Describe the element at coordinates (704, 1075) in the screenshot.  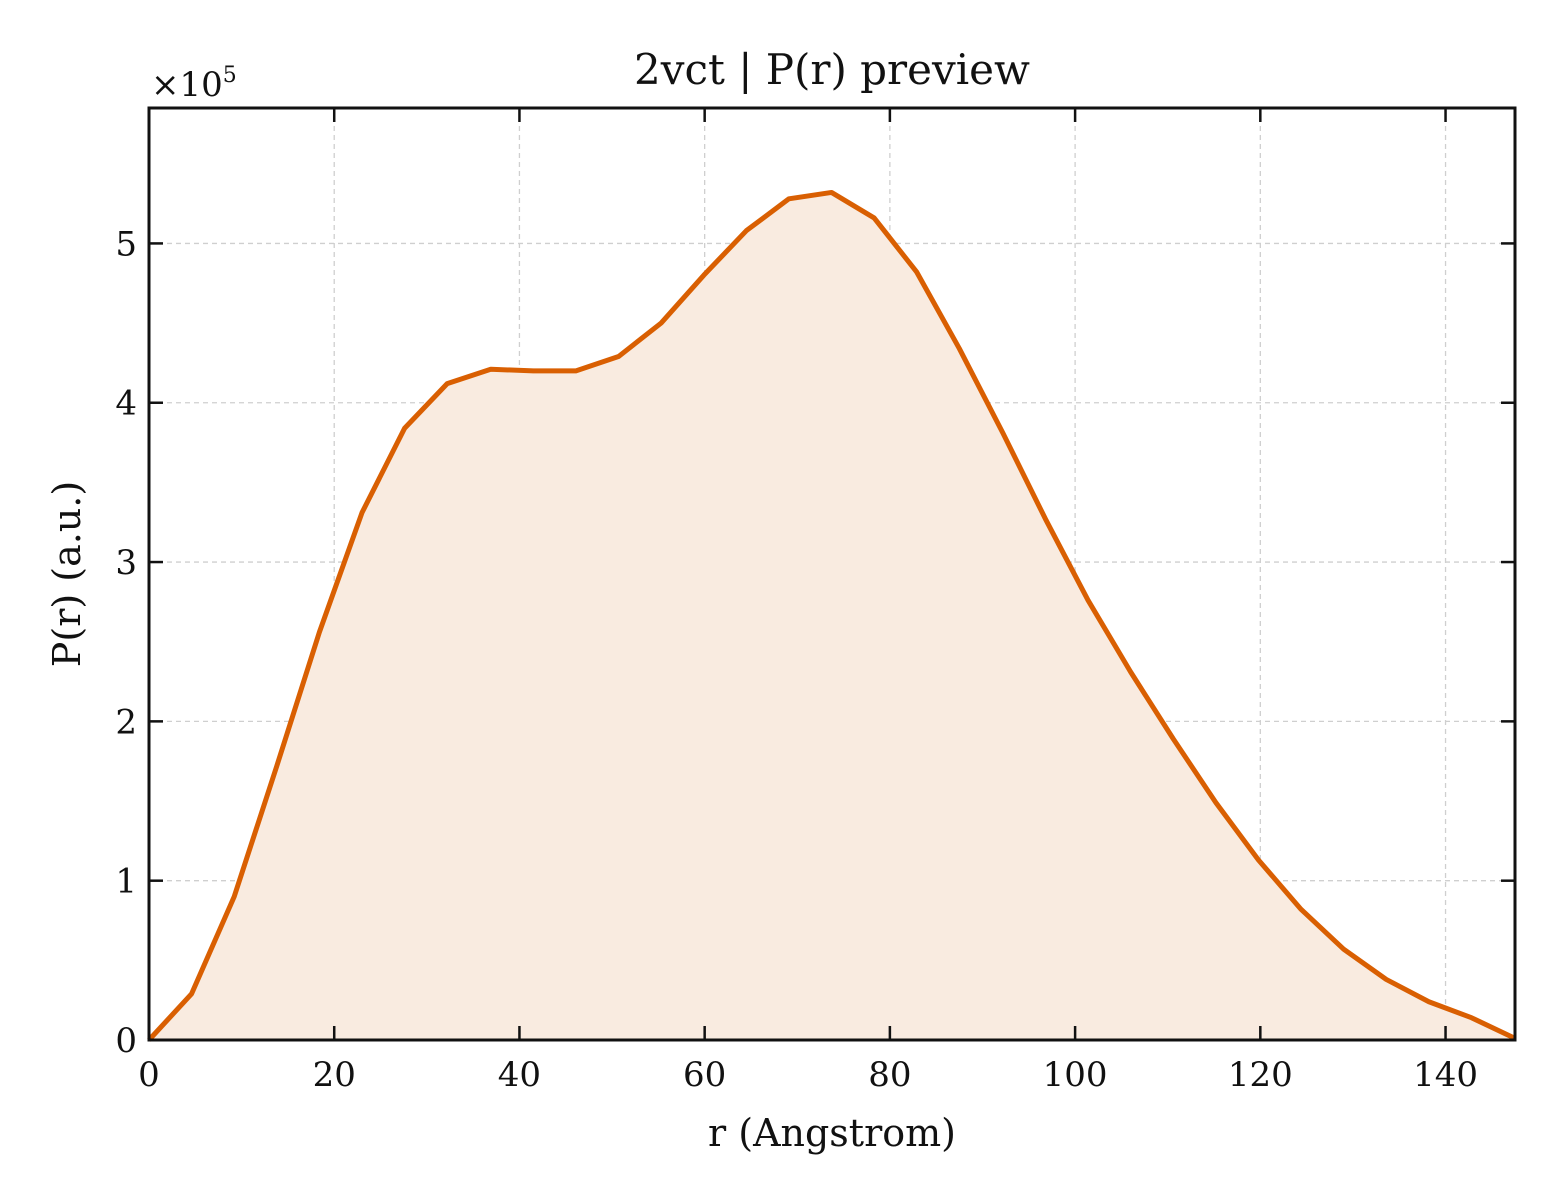
I see `x-tick-label: 60` at that location.